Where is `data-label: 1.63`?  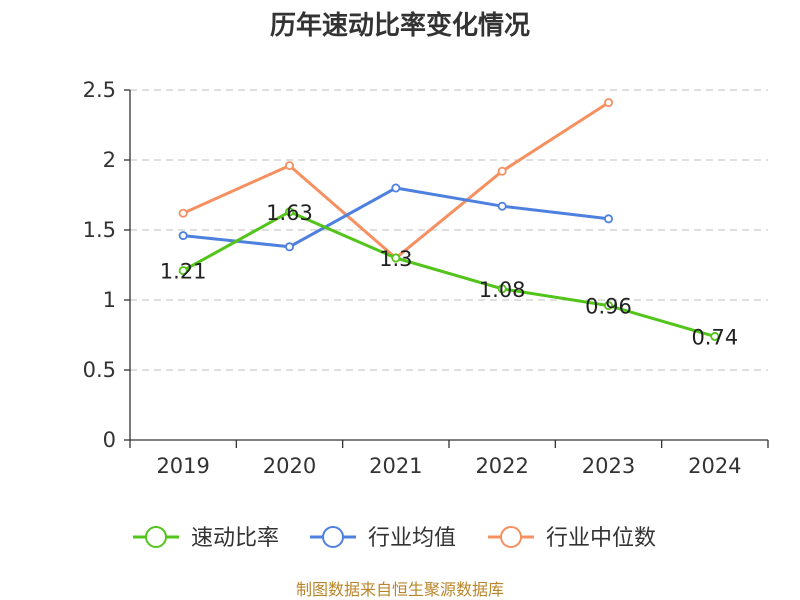 data-label: 1.63 is located at coordinates (289, 213).